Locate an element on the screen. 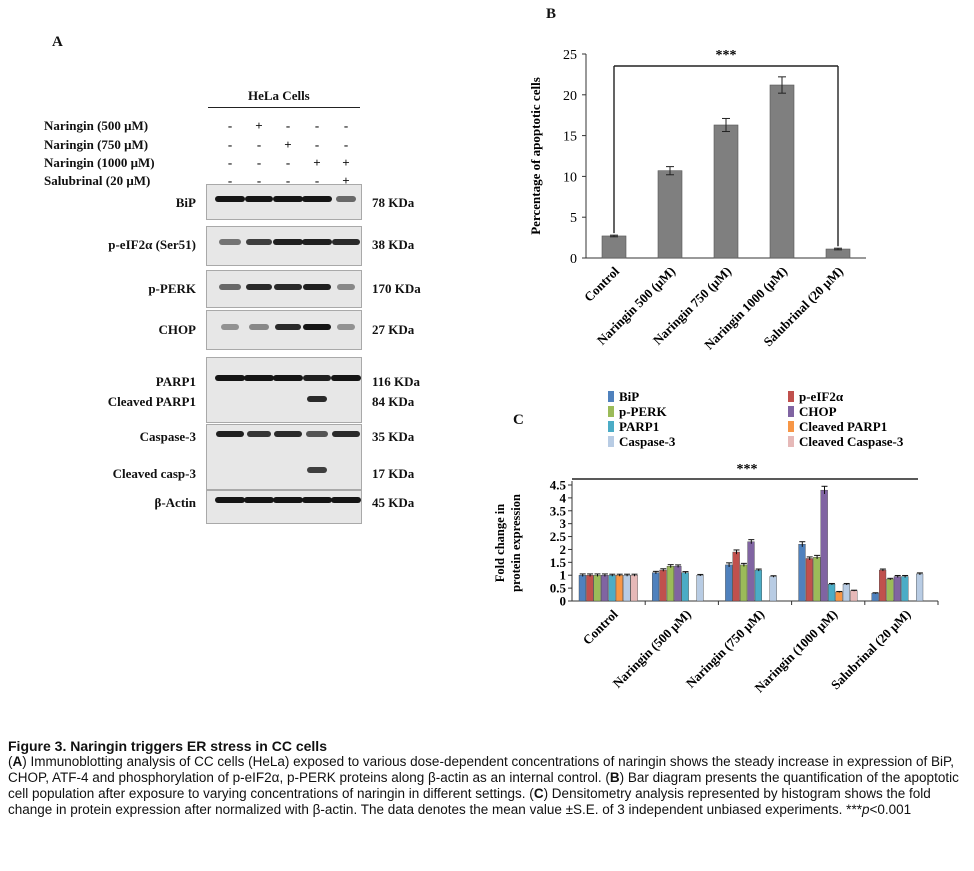 The width and height of the screenshot is (974, 871). treatment-label: Salubrinal (20 μM) is located at coordinates (97, 180).